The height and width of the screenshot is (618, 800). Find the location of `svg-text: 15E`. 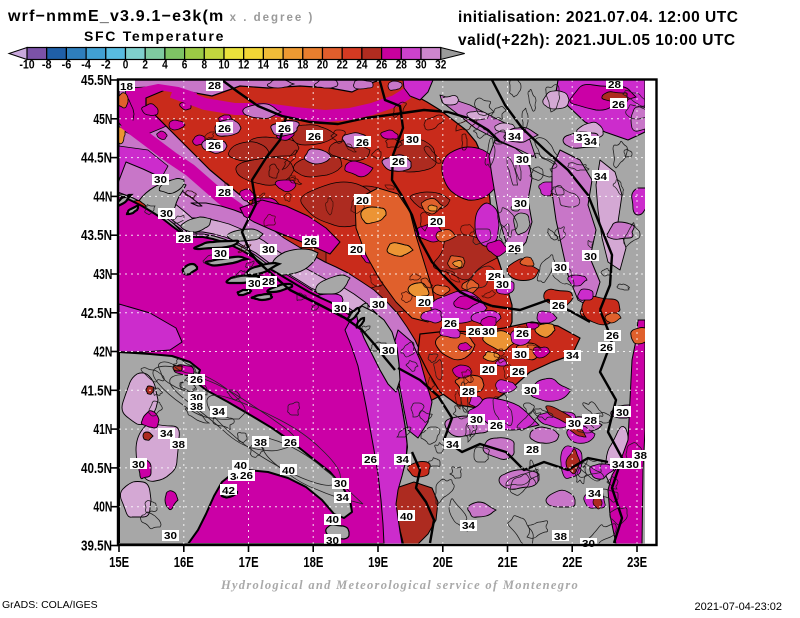

svg-text: 15E is located at coordinates (119, 563).